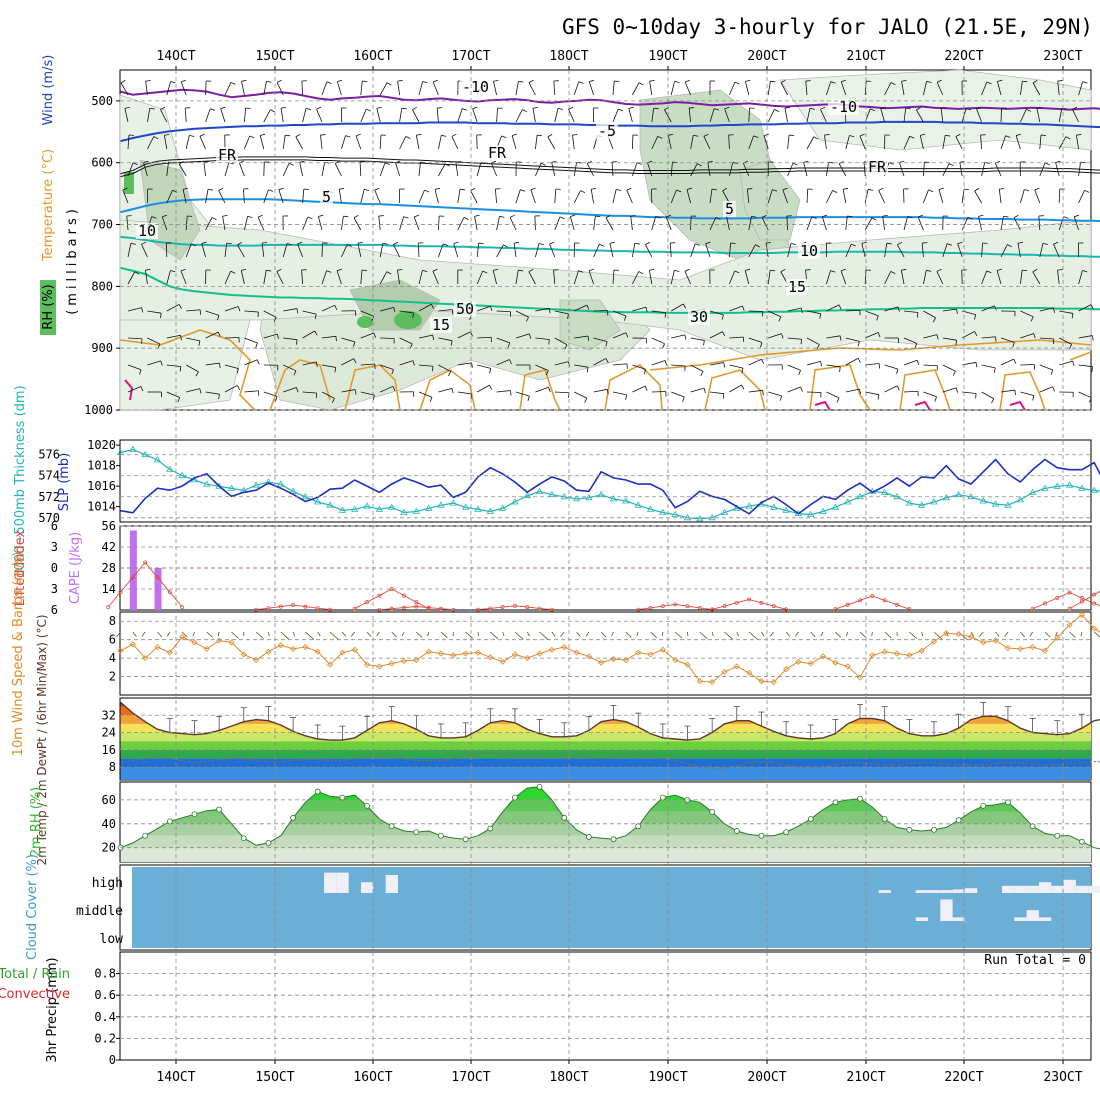  I want to click on contour-label: 5, so click(326, 197).